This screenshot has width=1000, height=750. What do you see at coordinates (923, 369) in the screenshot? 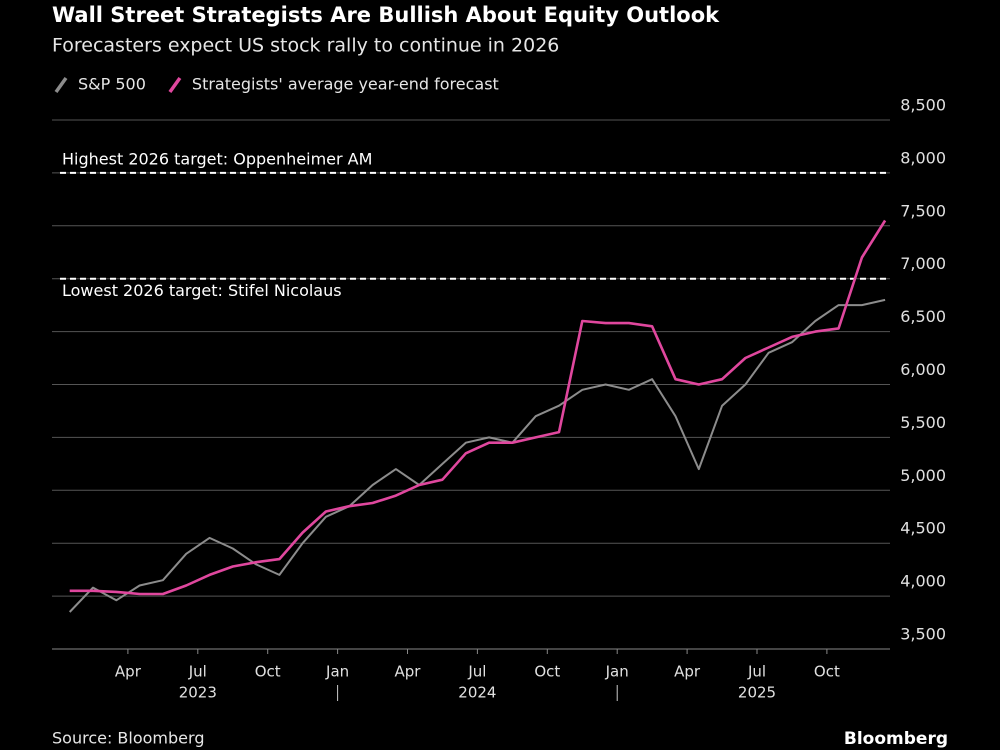
I see `y-tick-label: 6,000` at bounding box center [923, 369].